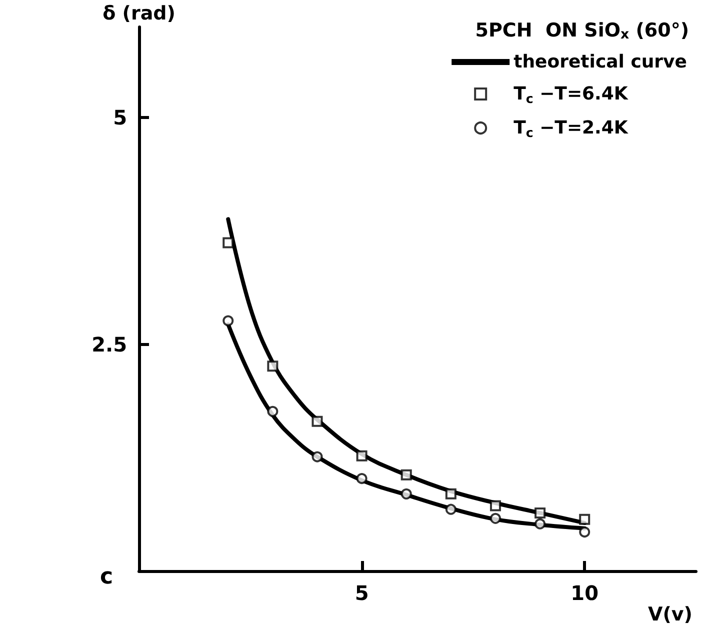 This screenshot has width=712, height=624. Describe the element at coordinates (584, 593) in the screenshot. I see `x-tick-label: 10` at that location.